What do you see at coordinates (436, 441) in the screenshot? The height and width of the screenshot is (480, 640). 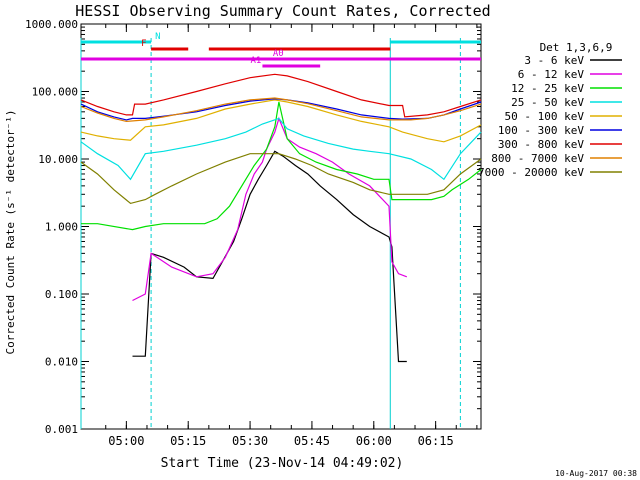 I see `x-tick-label: 06:15` at bounding box center [436, 441].